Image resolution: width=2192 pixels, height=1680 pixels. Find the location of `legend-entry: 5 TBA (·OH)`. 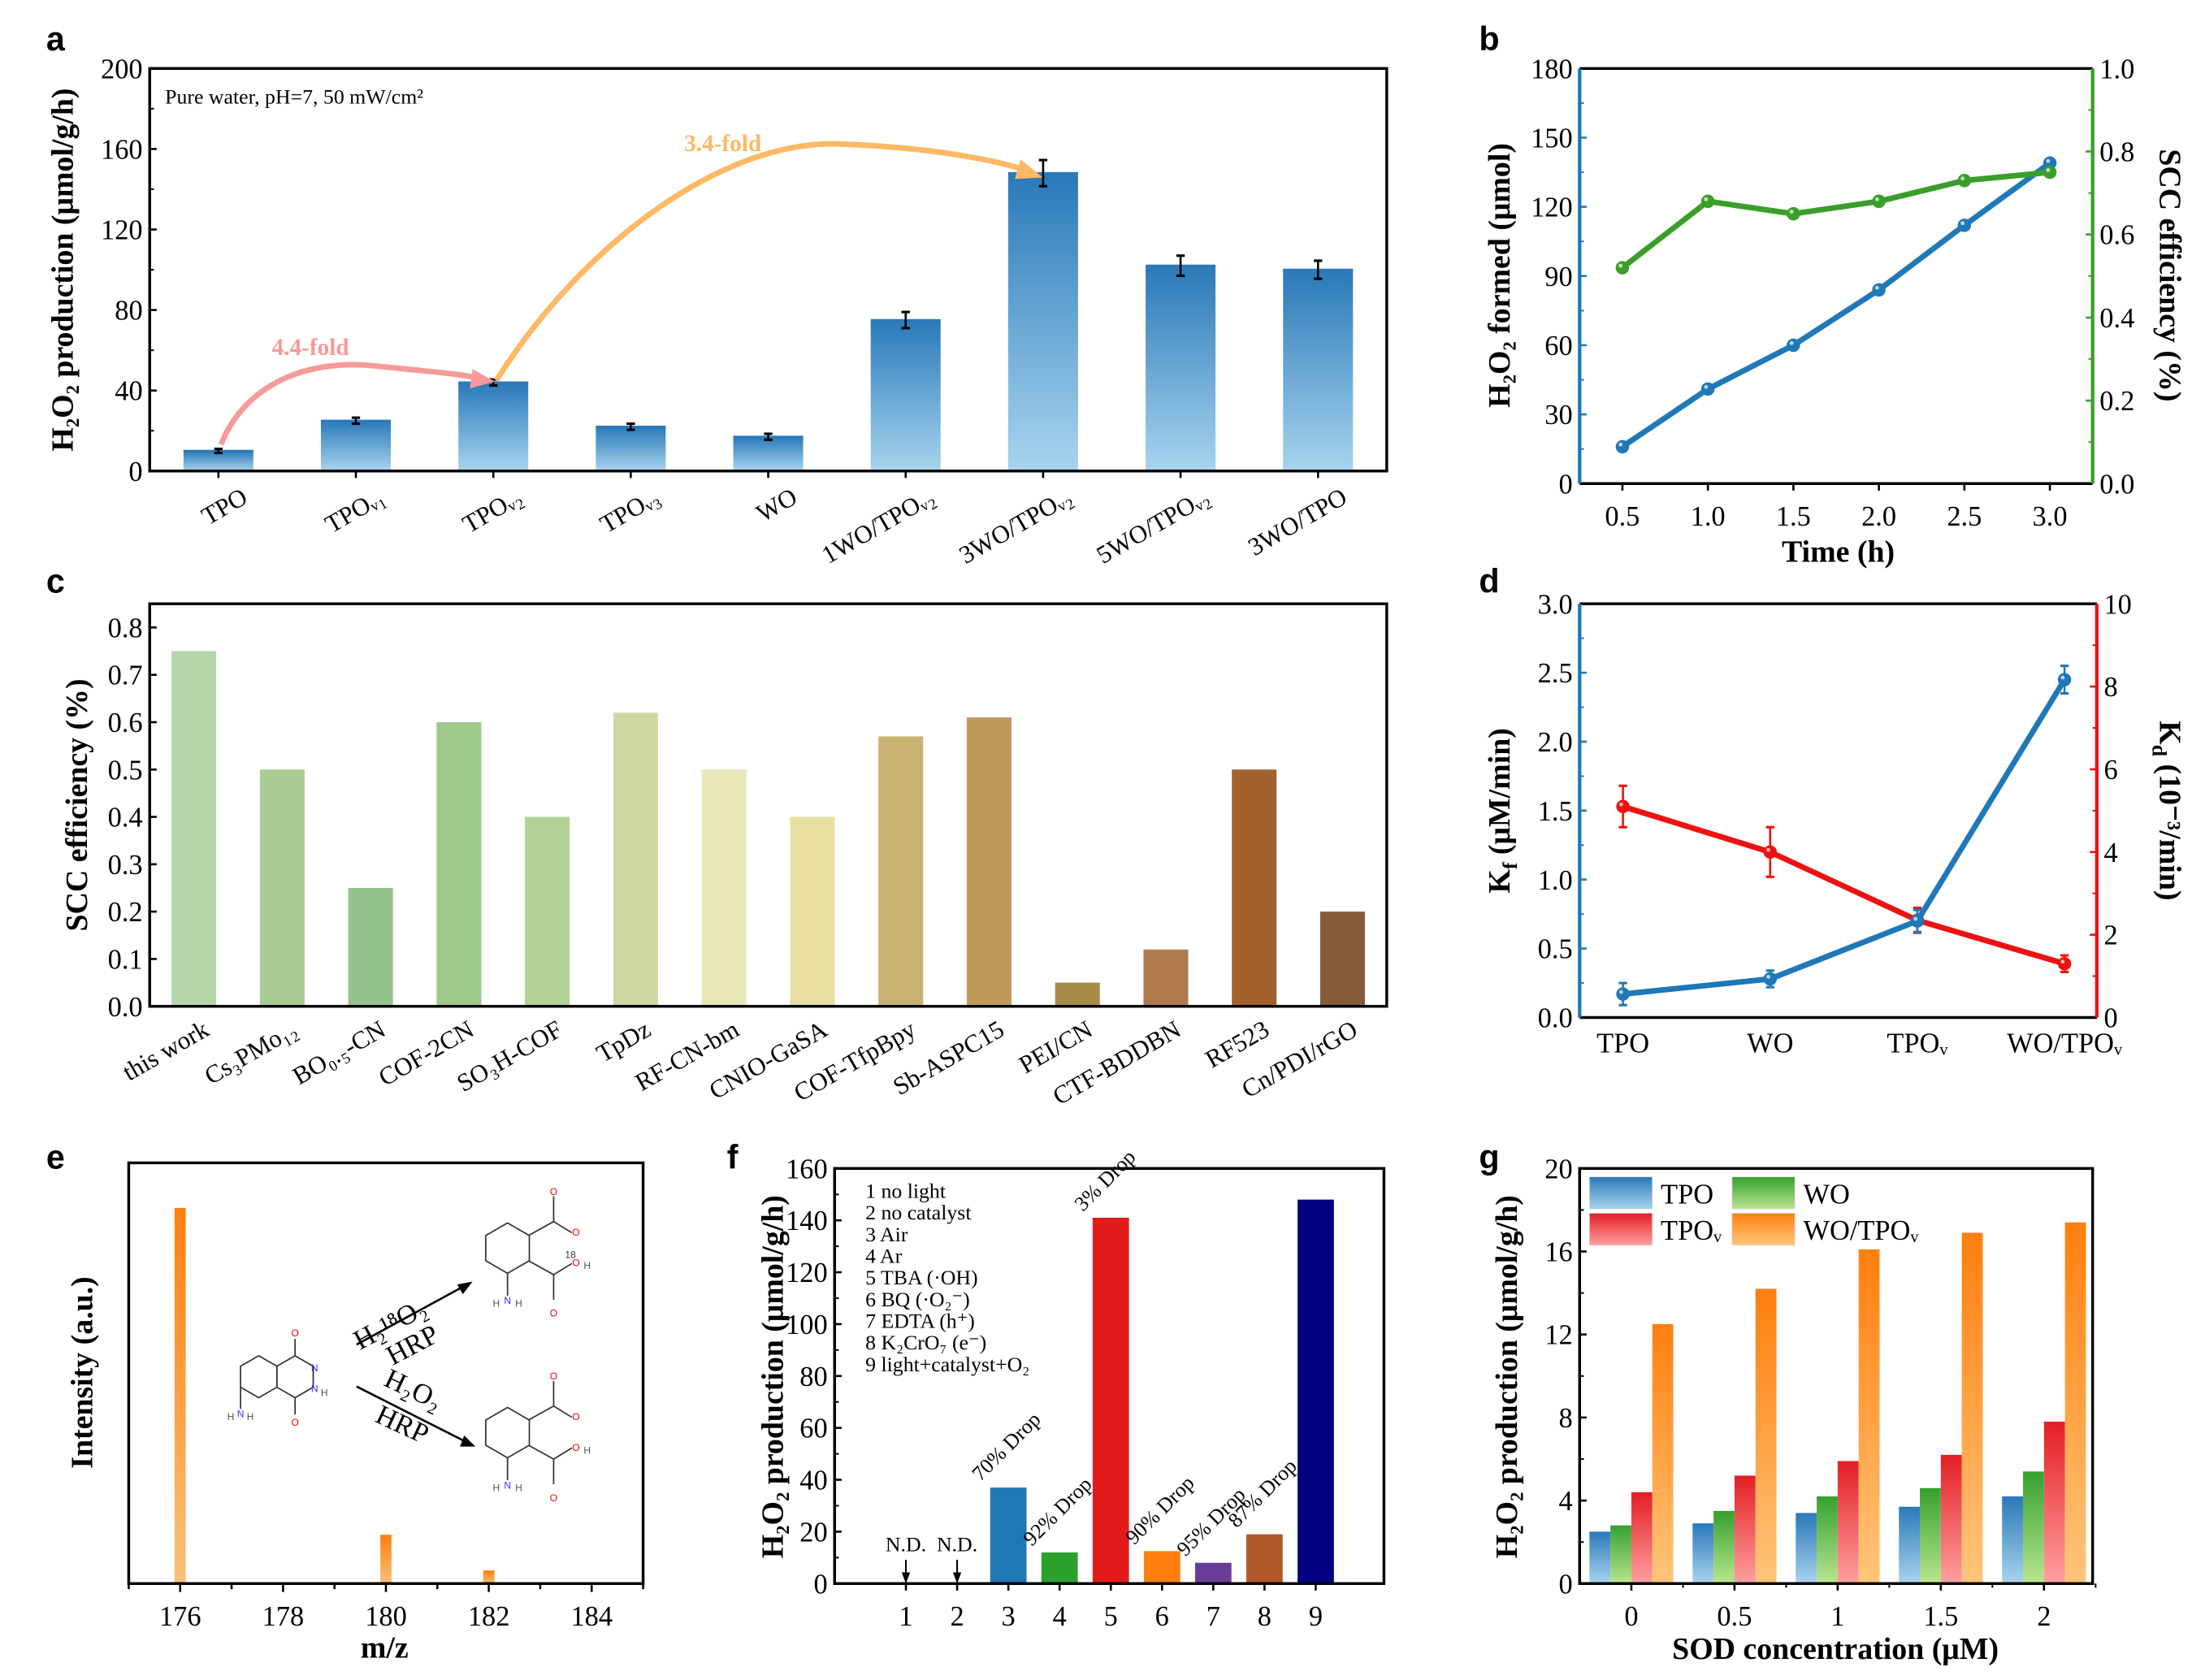

legend-entry: 5 TBA (·OH) is located at coordinates (921, 1277).